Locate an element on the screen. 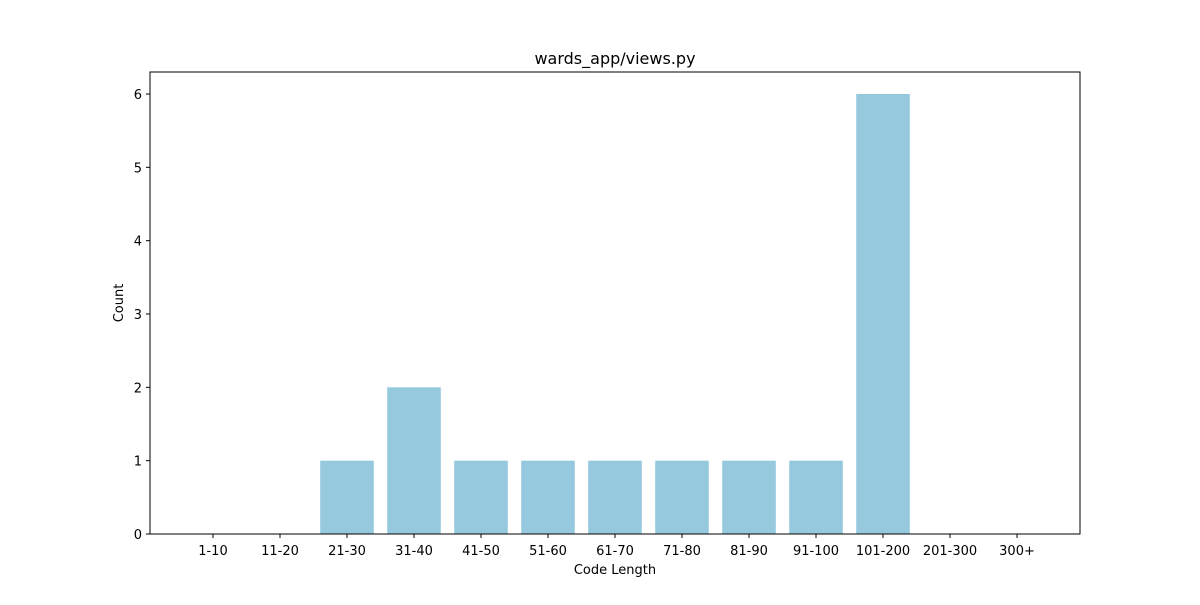 This screenshot has height=605, width=1200. x-tick-label: 91-100 is located at coordinates (816, 551).